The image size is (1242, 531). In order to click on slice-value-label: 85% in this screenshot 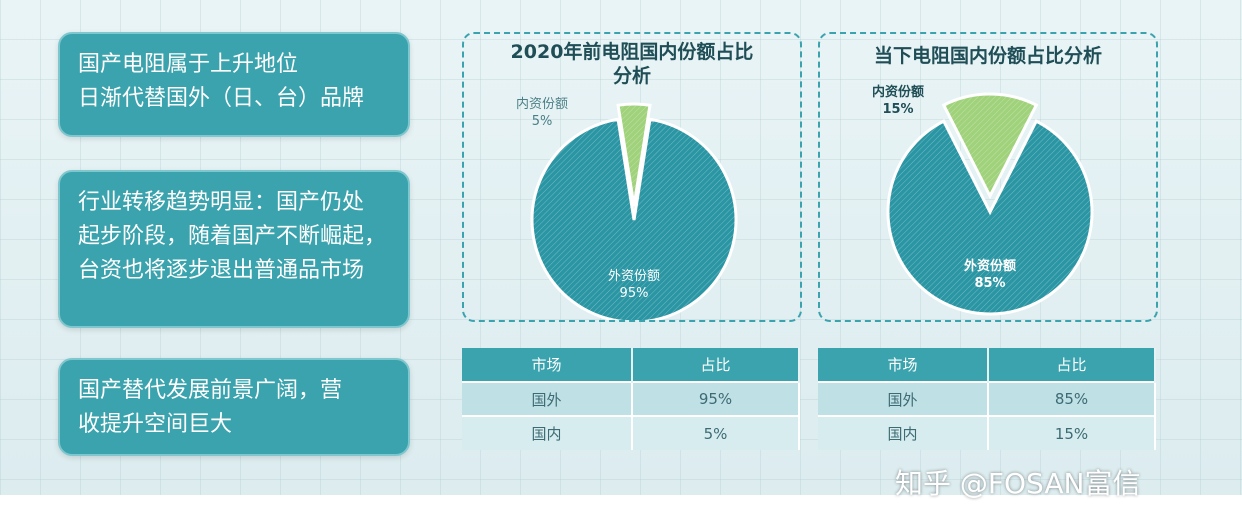, I will do `click(989, 283)`.